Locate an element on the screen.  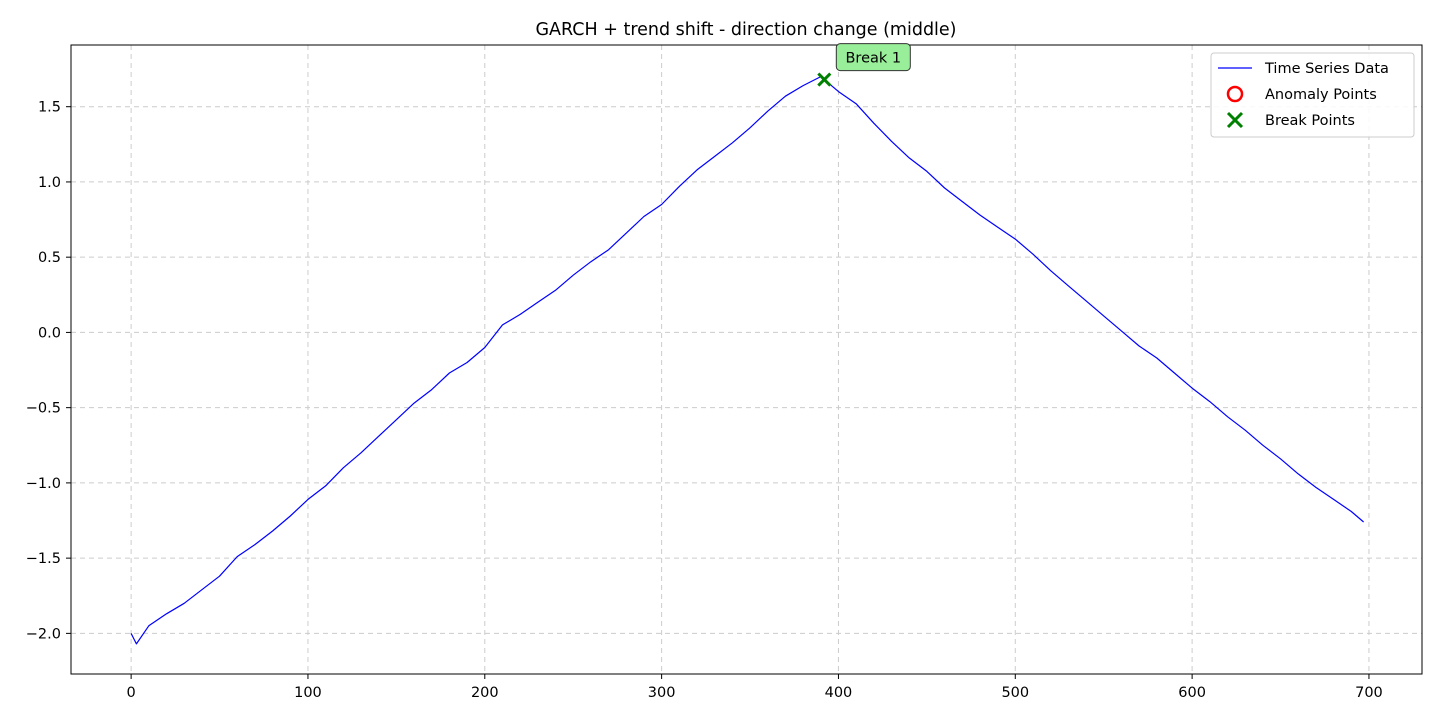
break-point-stroke is located at coordinates (824, 79).